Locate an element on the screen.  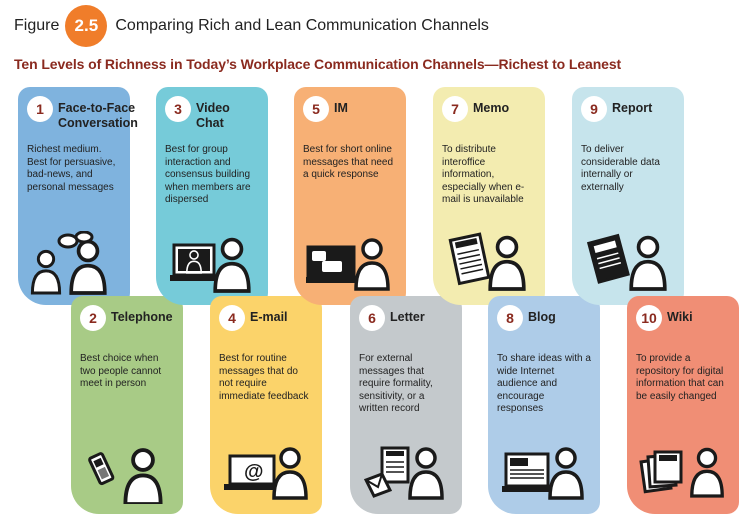
card-header: 9 Report is located at coordinates (628, 115).